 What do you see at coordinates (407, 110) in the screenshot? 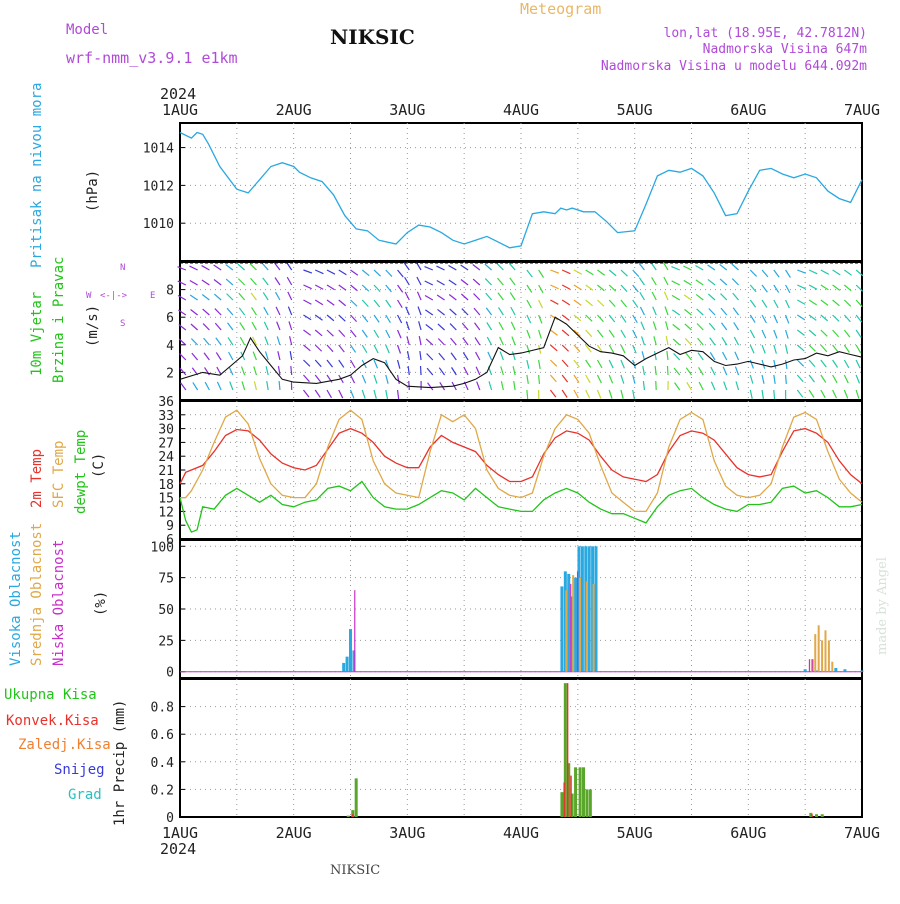
I see `x-tick-top-label: 3AUG` at bounding box center [407, 110].